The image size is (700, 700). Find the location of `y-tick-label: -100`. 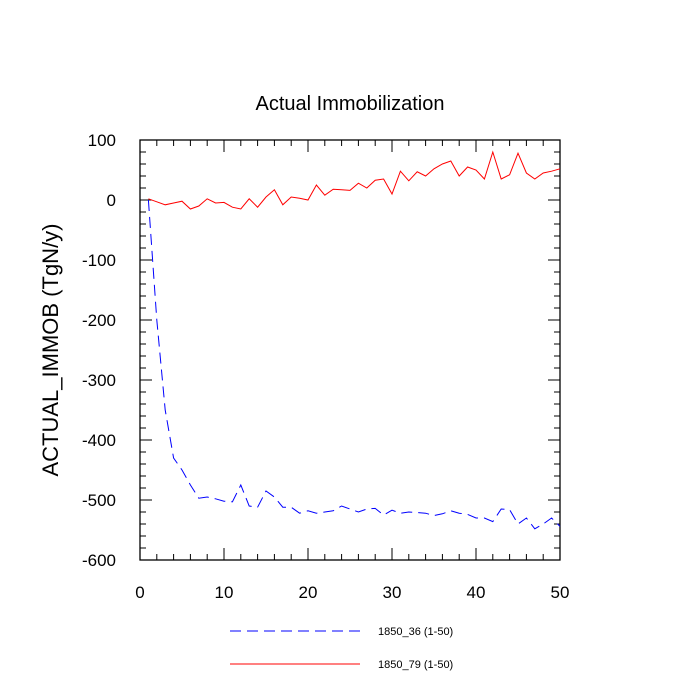

y-tick-label: -100 is located at coordinates (99, 260).